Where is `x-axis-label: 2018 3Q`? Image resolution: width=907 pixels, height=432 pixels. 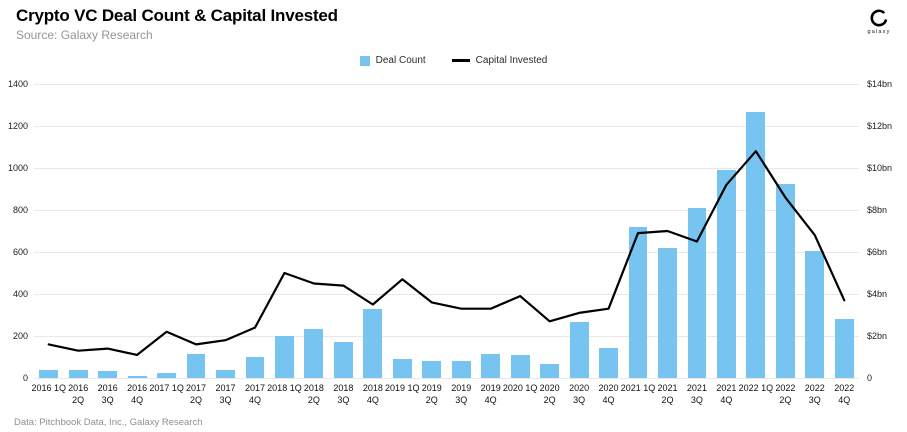
x-axis-label: 2018 3Q is located at coordinates (343, 394).